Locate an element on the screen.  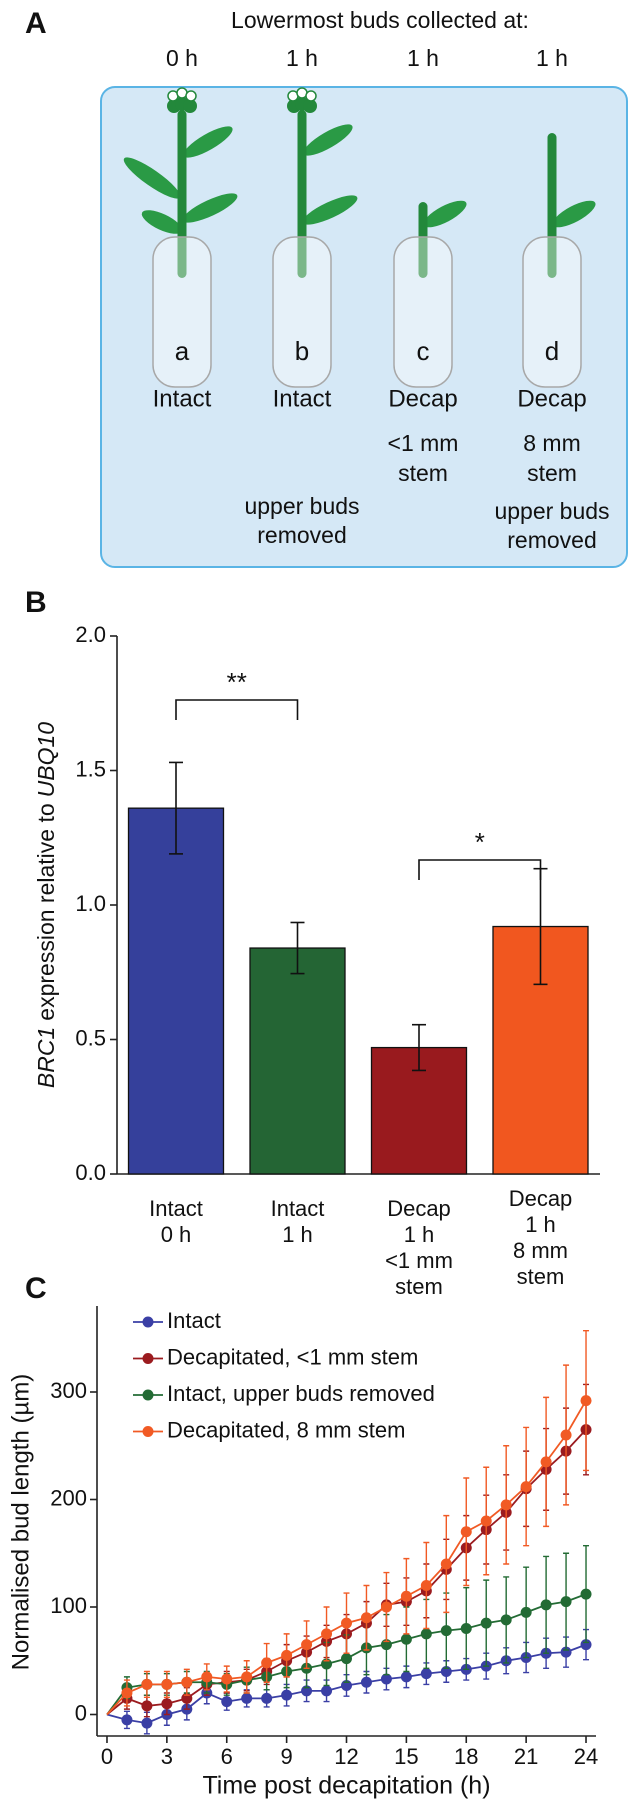
note-label: upper buds removed is located at coordinates (301, 520).